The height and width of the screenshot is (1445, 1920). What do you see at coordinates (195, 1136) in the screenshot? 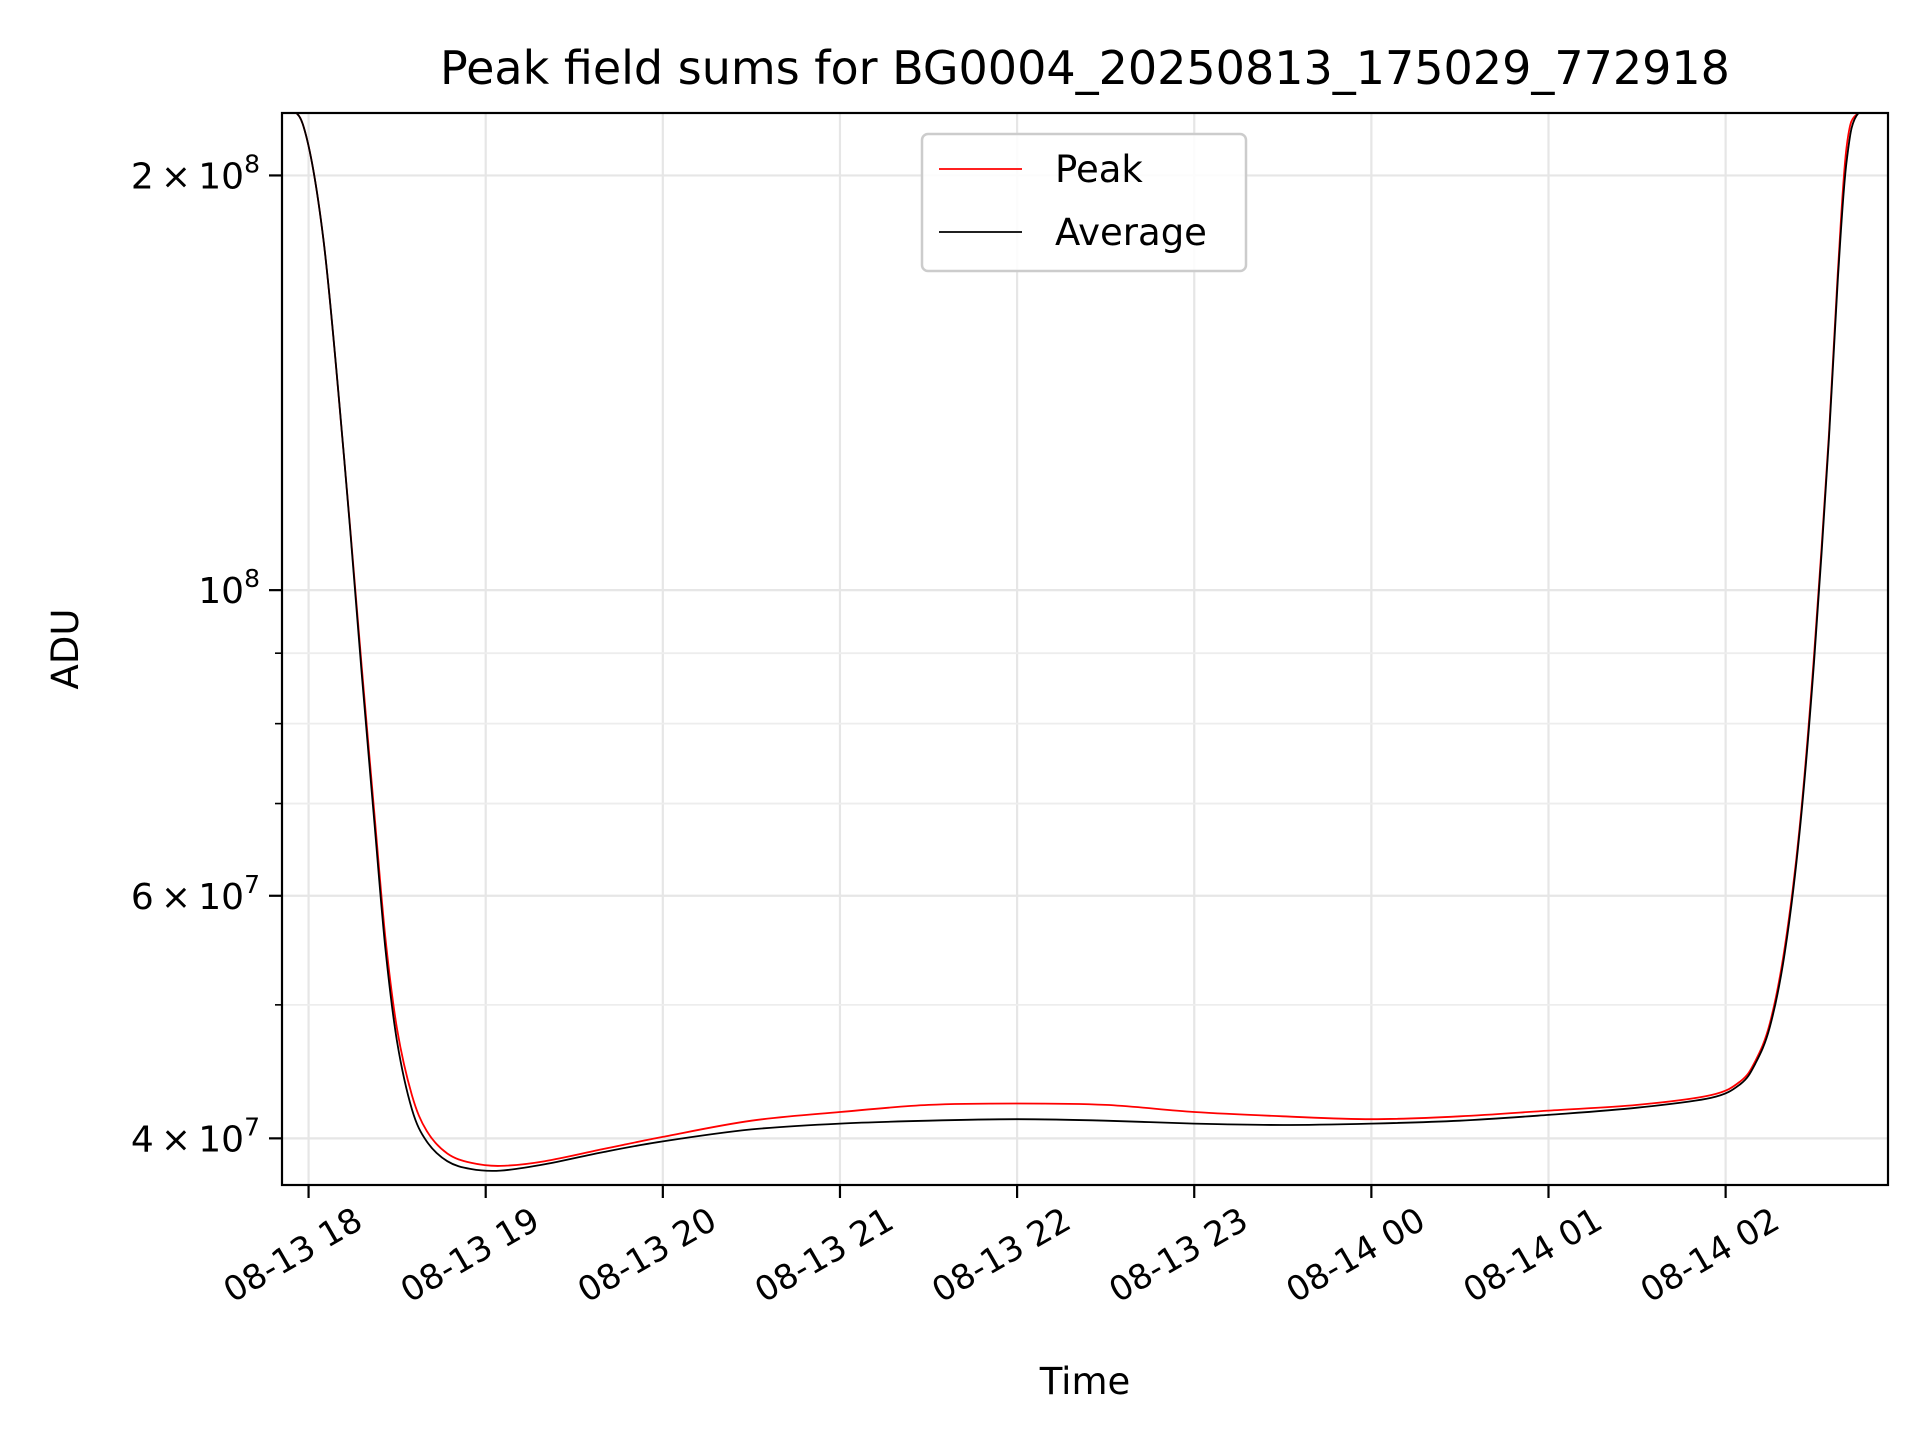
I see `y-tick-label: 4 × 10⁷` at bounding box center [195, 1136].